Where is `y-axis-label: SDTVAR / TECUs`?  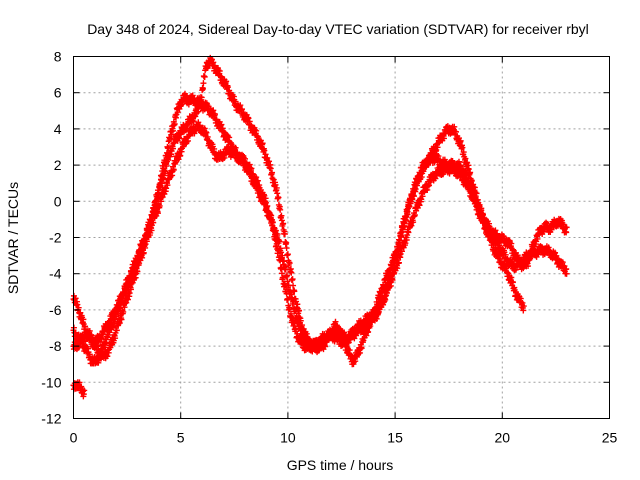 y-axis-label: SDTVAR / TECUs is located at coordinates (13, 238).